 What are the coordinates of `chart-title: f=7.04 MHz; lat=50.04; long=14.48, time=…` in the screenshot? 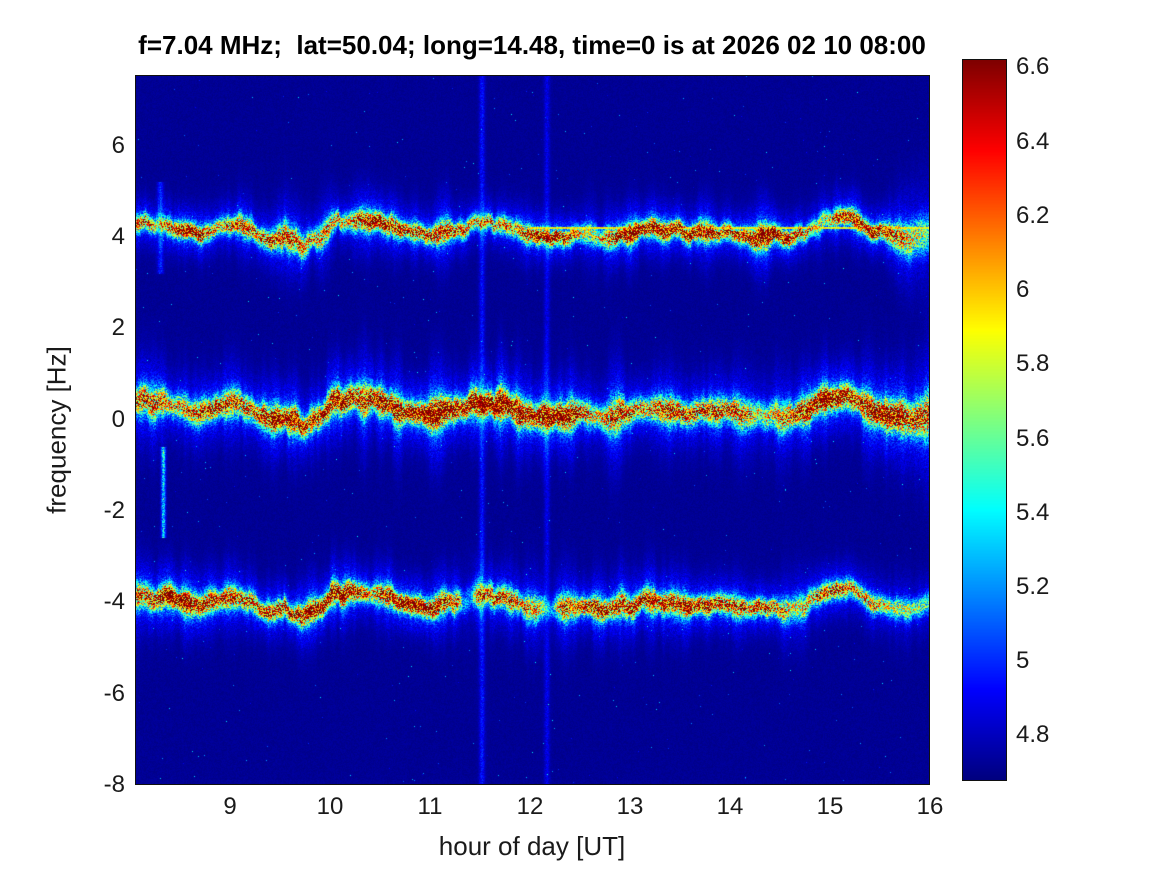 It's located at (532, 45).